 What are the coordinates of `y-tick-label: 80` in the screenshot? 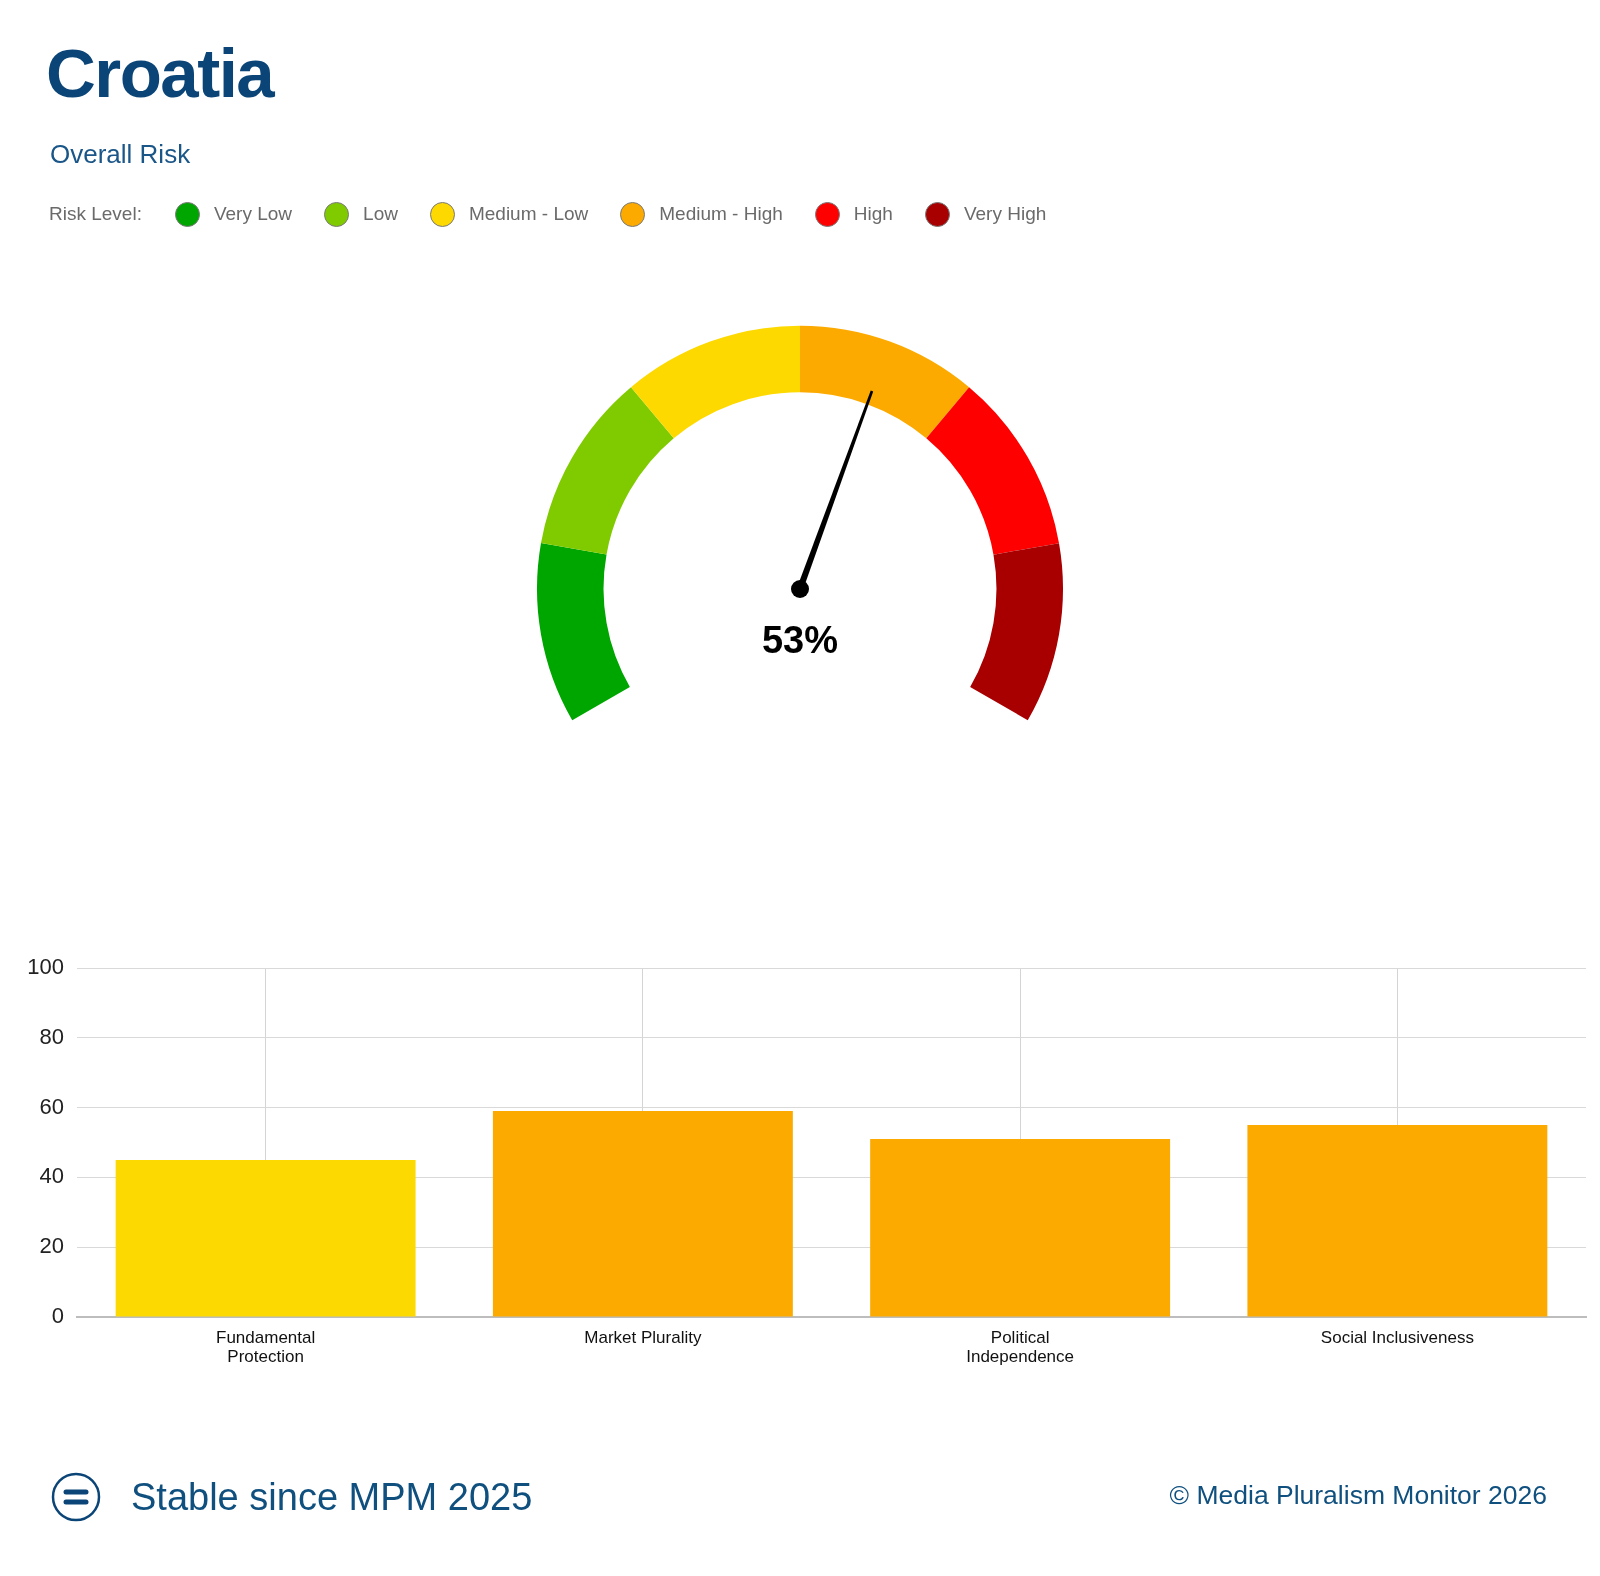 It's located at (51, 1036).